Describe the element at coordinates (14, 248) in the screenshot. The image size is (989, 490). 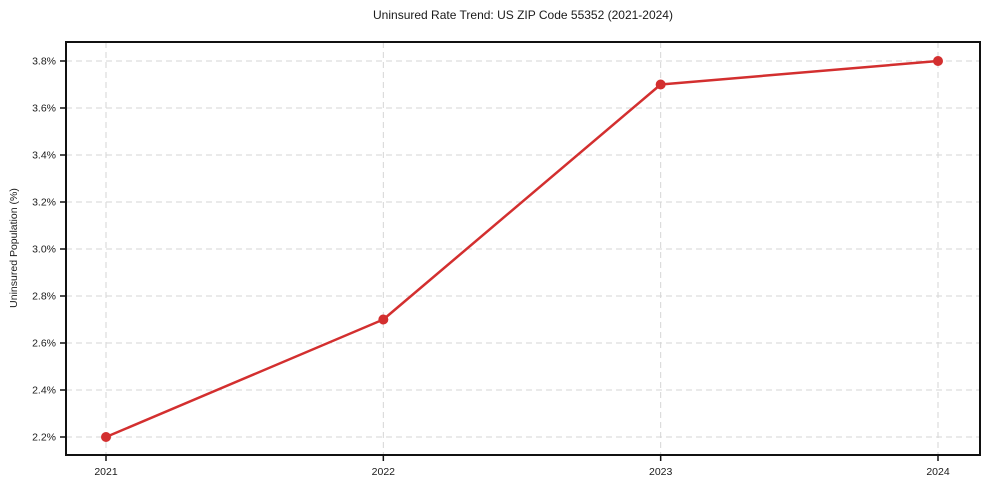
I see `y-axis-label: Uninsured Population (%)` at that location.